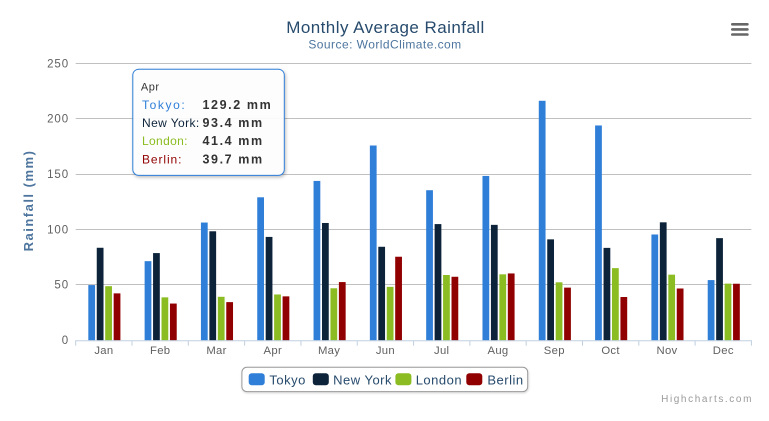 The width and height of the screenshot is (769, 421). What do you see at coordinates (65, 341) in the screenshot?
I see `svg-text: 0` at bounding box center [65, 341].